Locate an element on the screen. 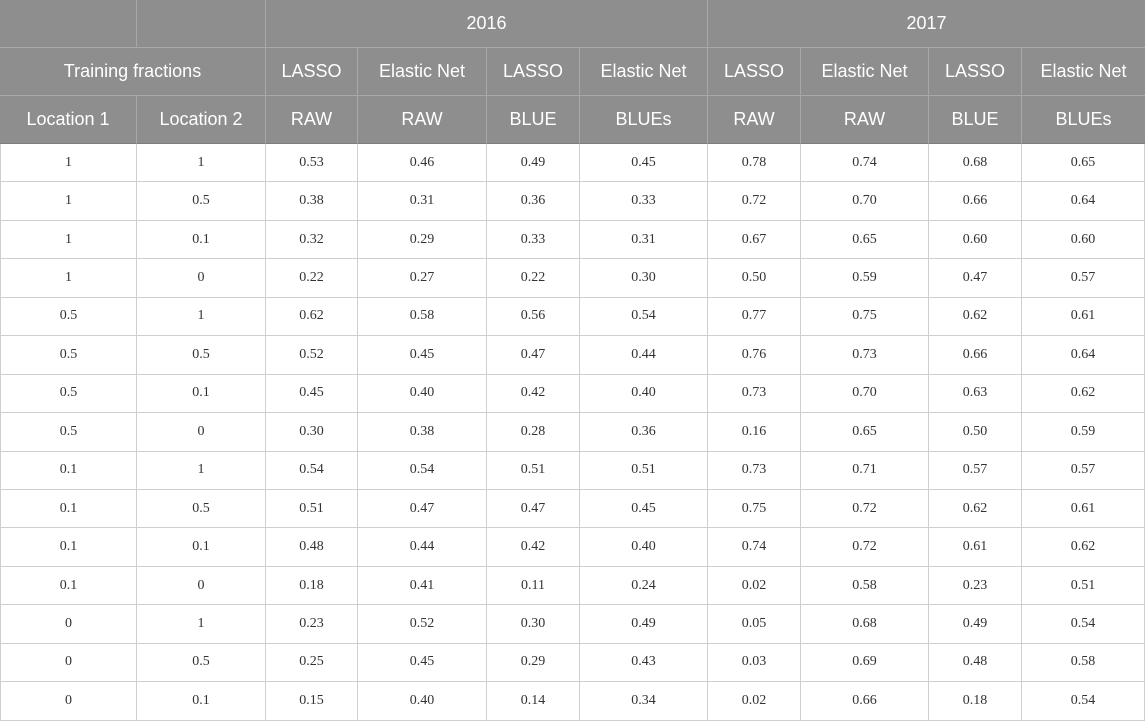 This screenshot has height=721, width=1145. table-cell-elastic-net-2017-raw: 0.74 is located at coordinates (865, 163).